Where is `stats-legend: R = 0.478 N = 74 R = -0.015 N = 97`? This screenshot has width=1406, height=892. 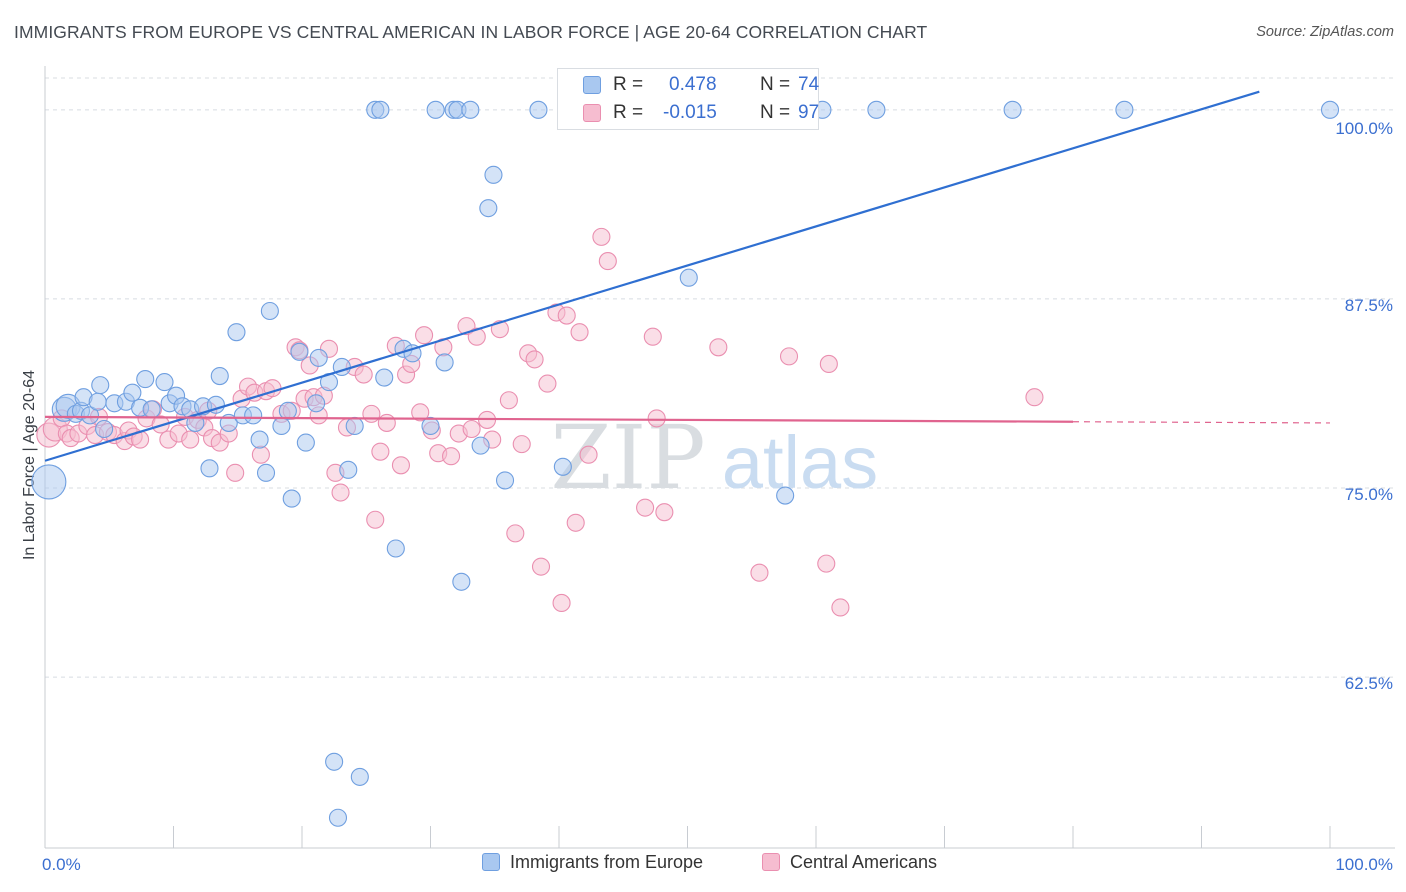 stats-legend: R = 0.478 N = 74 R = -0.015 N = 97 is located at coordinates (688, 99).